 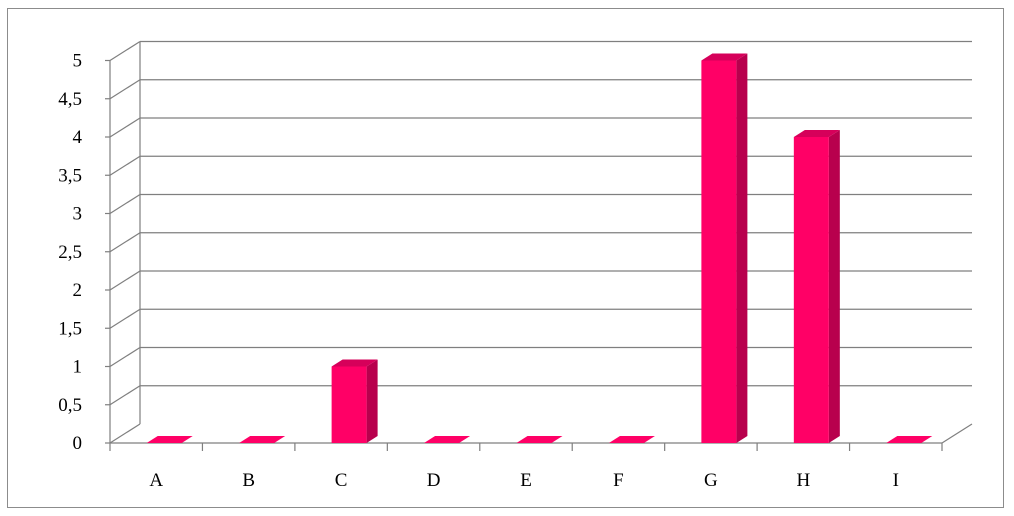 I want to click on bar-E, so click(x=539, y=439).